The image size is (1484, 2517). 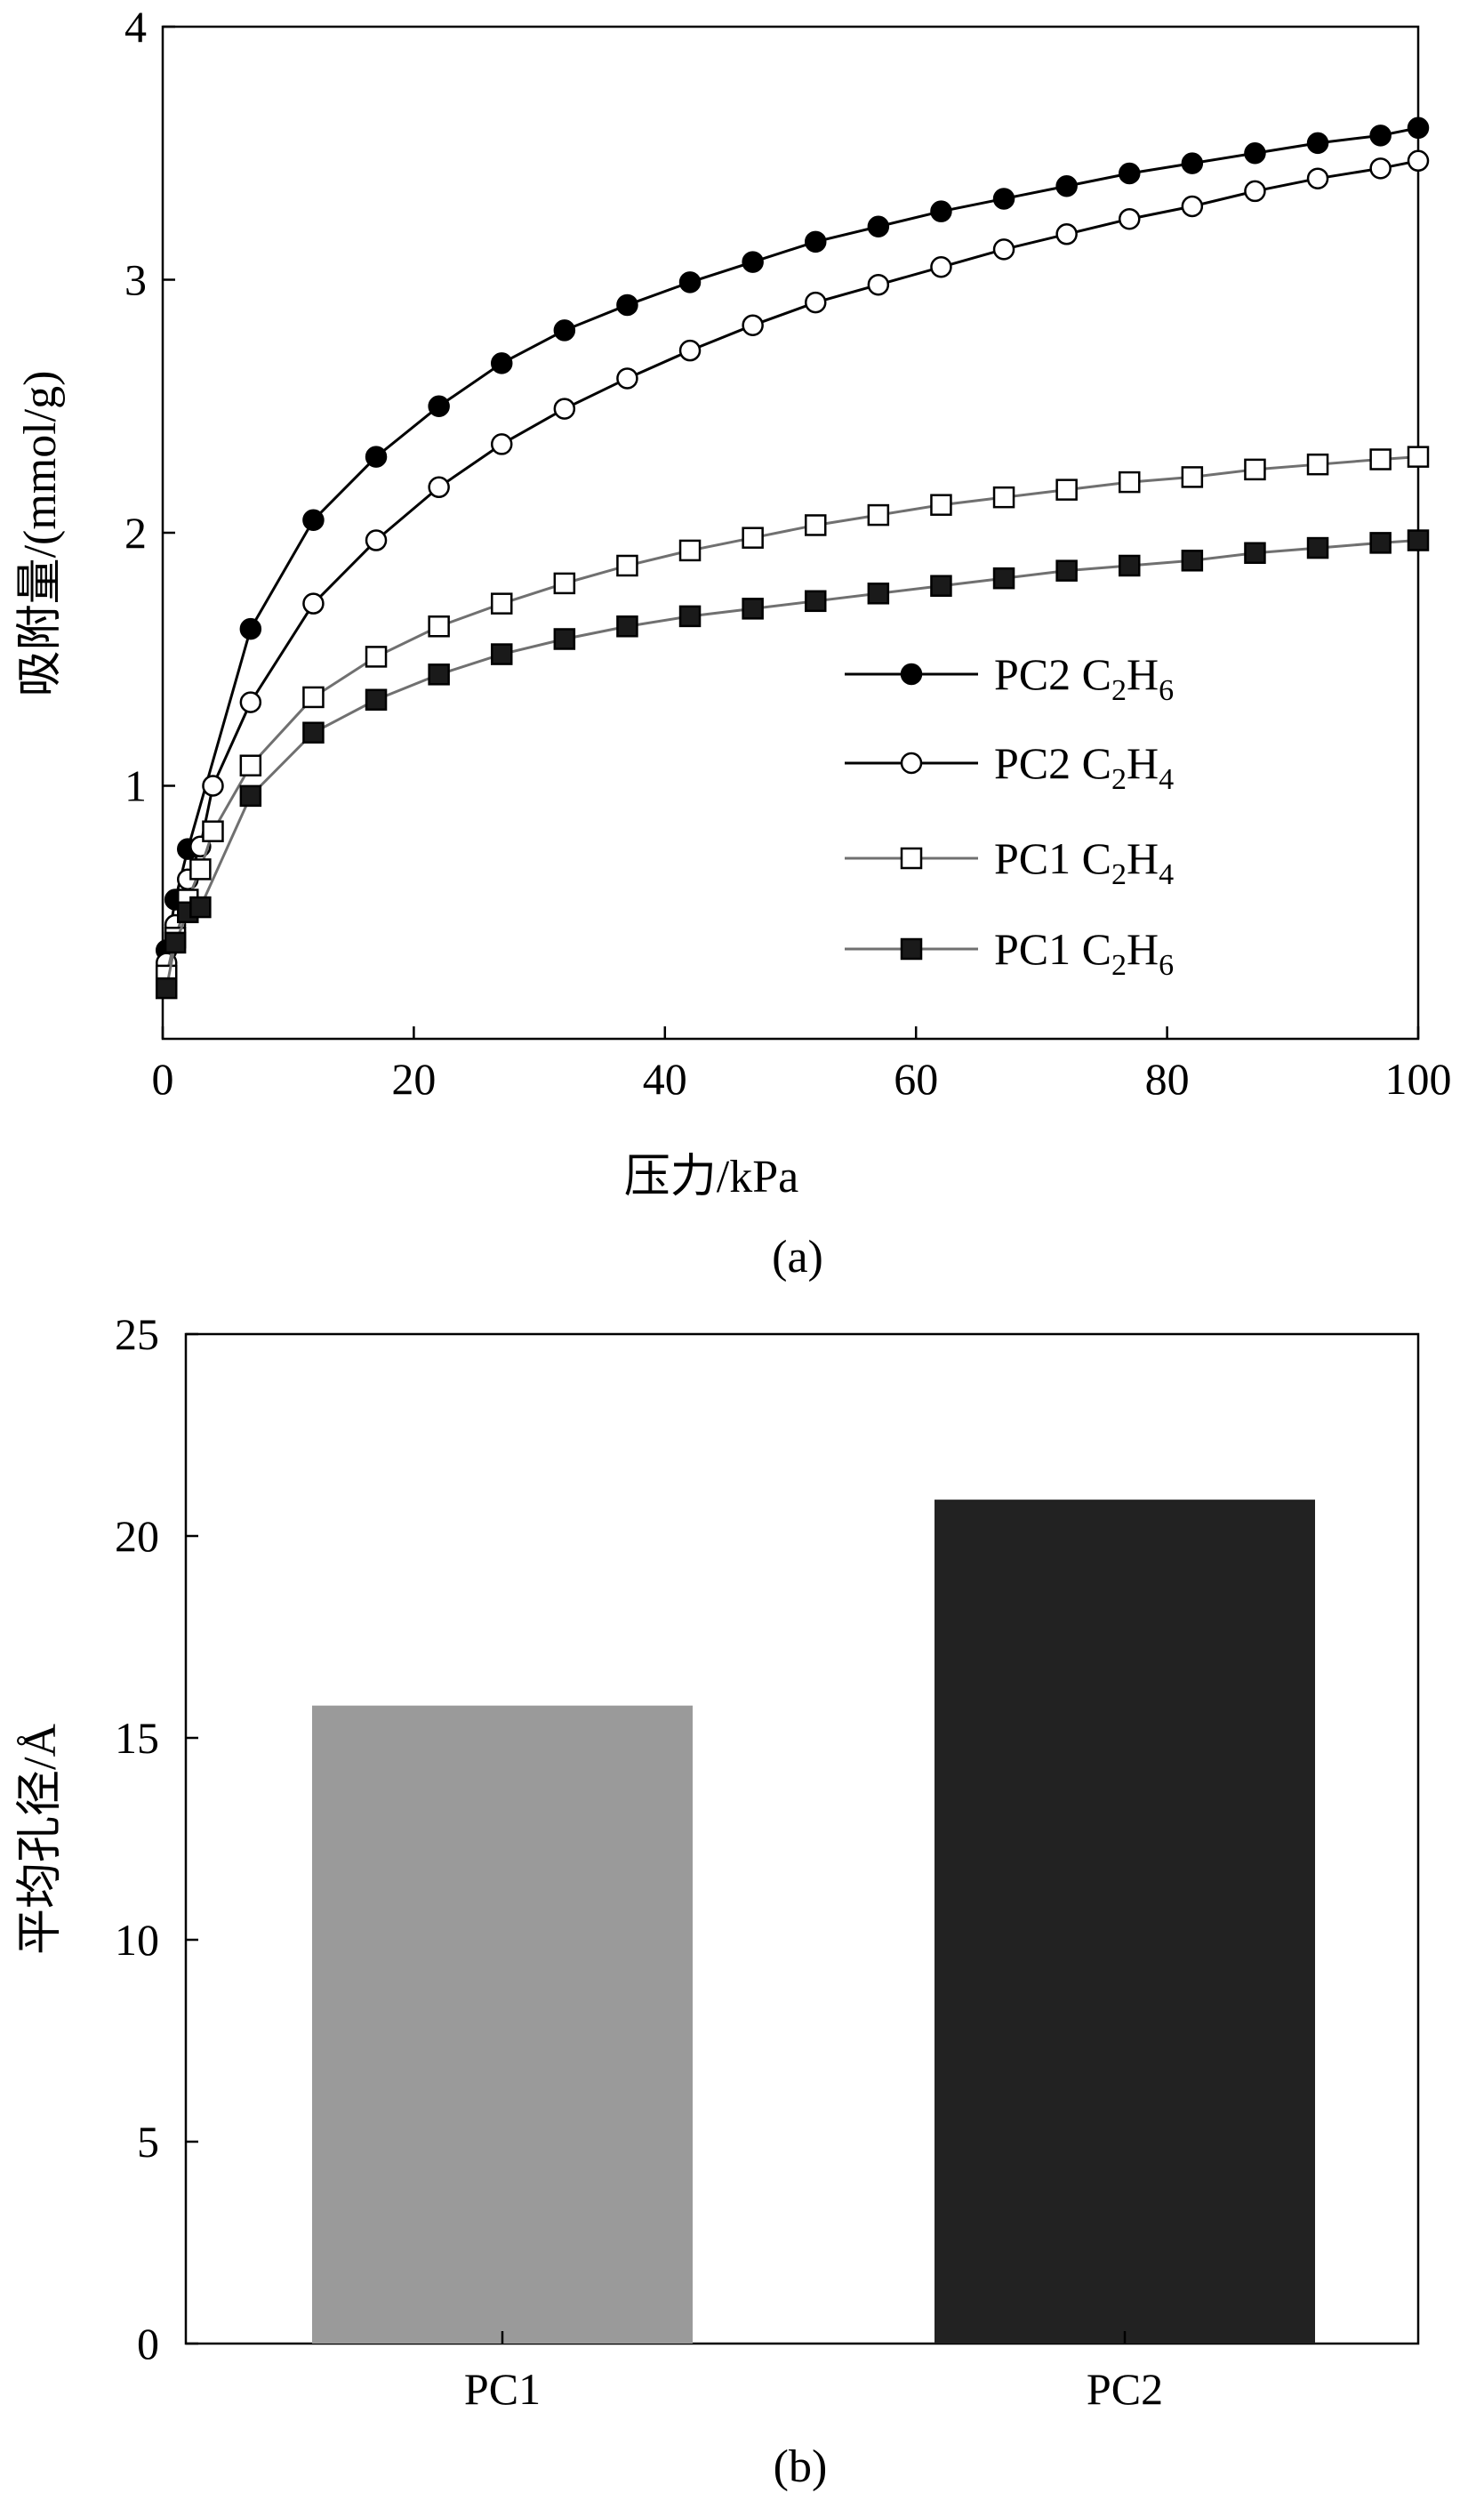 What do you see at coordinates (135, 280) in the screenshot?
I see `y-tick-label-a: 3` at bounding box center [135, 280].